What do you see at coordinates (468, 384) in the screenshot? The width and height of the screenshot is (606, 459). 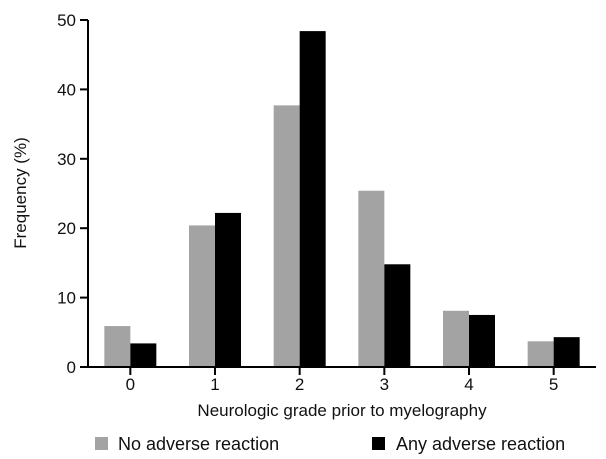 I see `x-tick-label: 4` at bounding box center [468, 384].